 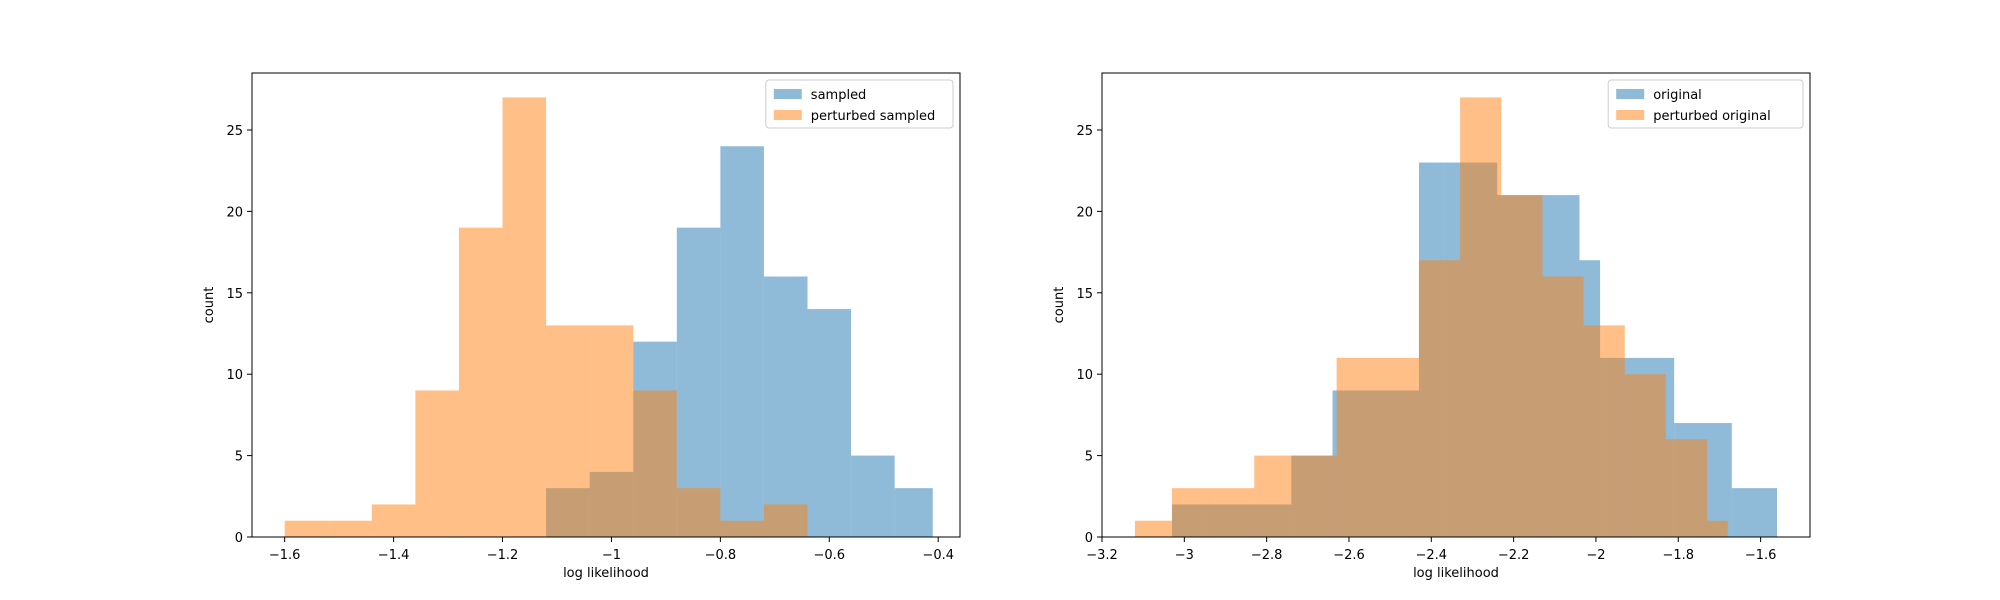 What do you see at coordinates (1677, 95) in the screenshot?
I see `legend-label: original` at bounding box center [1677, 95].